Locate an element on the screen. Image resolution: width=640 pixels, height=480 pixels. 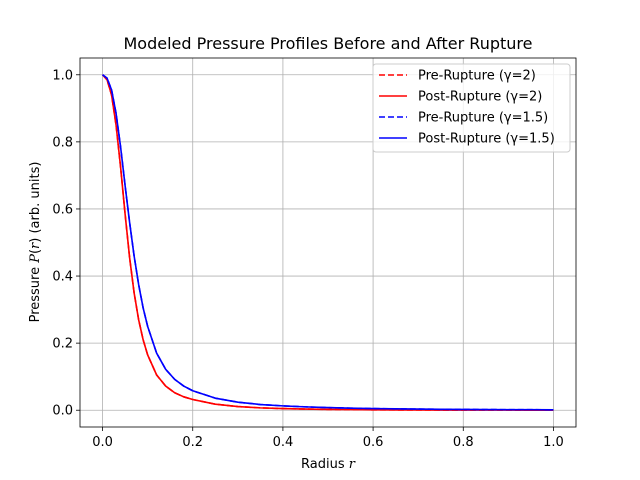
y-axis-label: Pressure P(r) (arb. units) is located at coordinates (35, 242).